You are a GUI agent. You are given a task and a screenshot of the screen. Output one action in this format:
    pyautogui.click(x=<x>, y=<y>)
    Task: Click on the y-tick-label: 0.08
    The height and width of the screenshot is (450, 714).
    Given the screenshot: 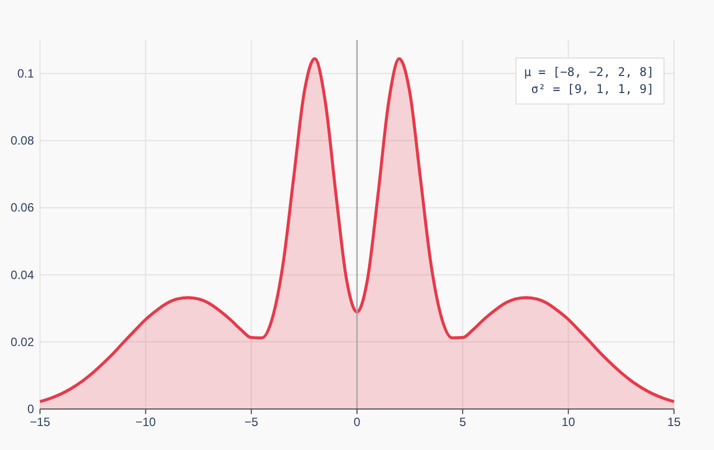 What is the action you would take?
    pyautogui.click(x=22, y=141)
    